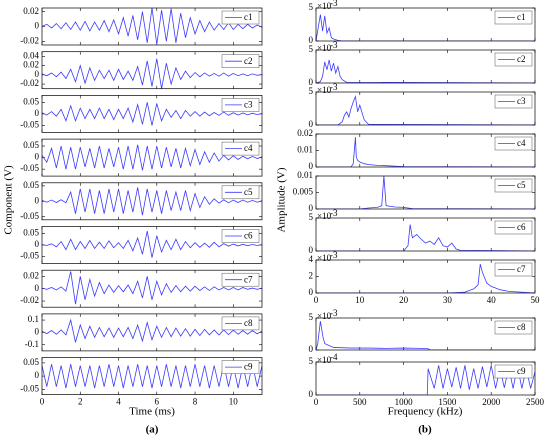 The image size is (550, 438). What do you see at coordinates (535, 402) in the screenshot?
I see `x-tick-label: 2500` at bounding box center [535, 402].